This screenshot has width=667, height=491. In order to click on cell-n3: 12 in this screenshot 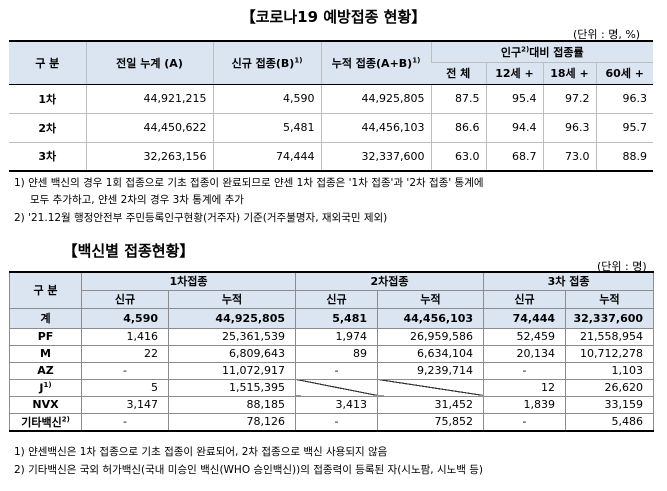, I will do `click(525, 387)`.